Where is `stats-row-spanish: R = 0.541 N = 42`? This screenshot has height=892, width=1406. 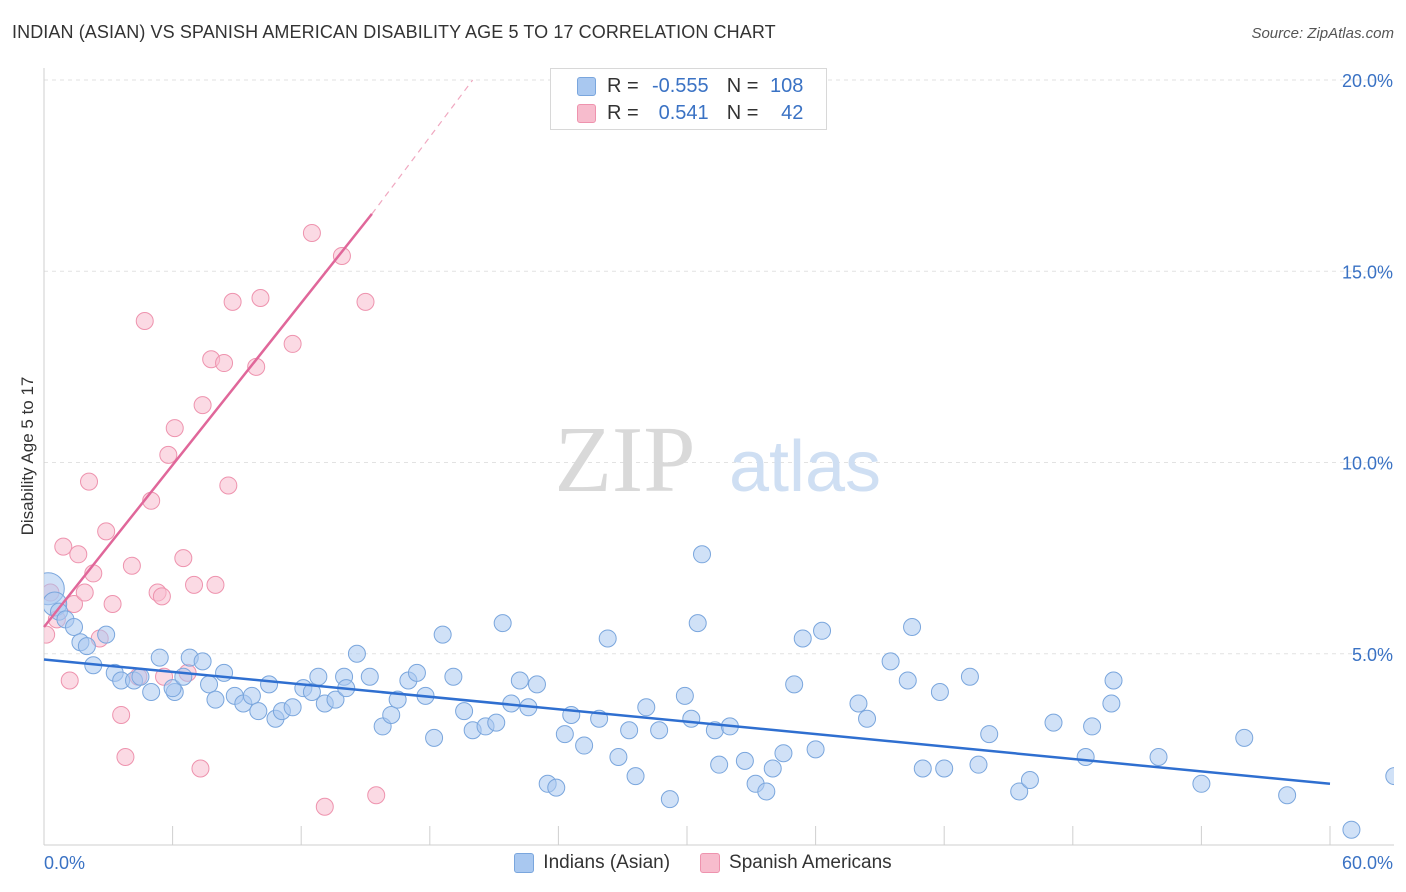 stats-row-spanish: R = 0.541 N = 42 is located at coordinates (690, 113).